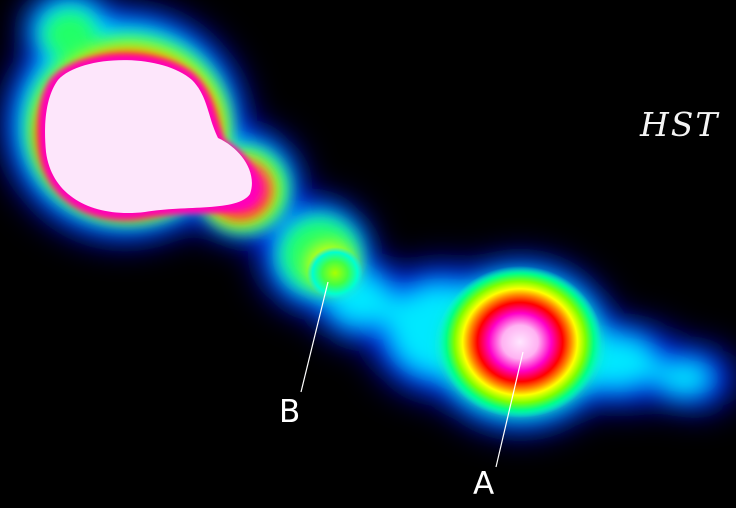 This screenshot has height=508, width=736. I want to click on knot-b-glow, so click(335, 273).